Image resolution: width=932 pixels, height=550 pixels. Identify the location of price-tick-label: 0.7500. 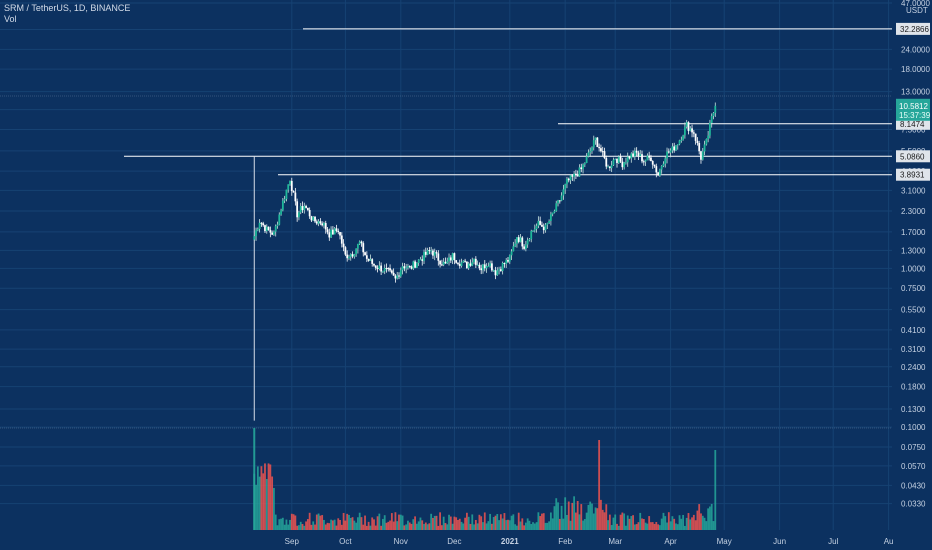
(913, 288).